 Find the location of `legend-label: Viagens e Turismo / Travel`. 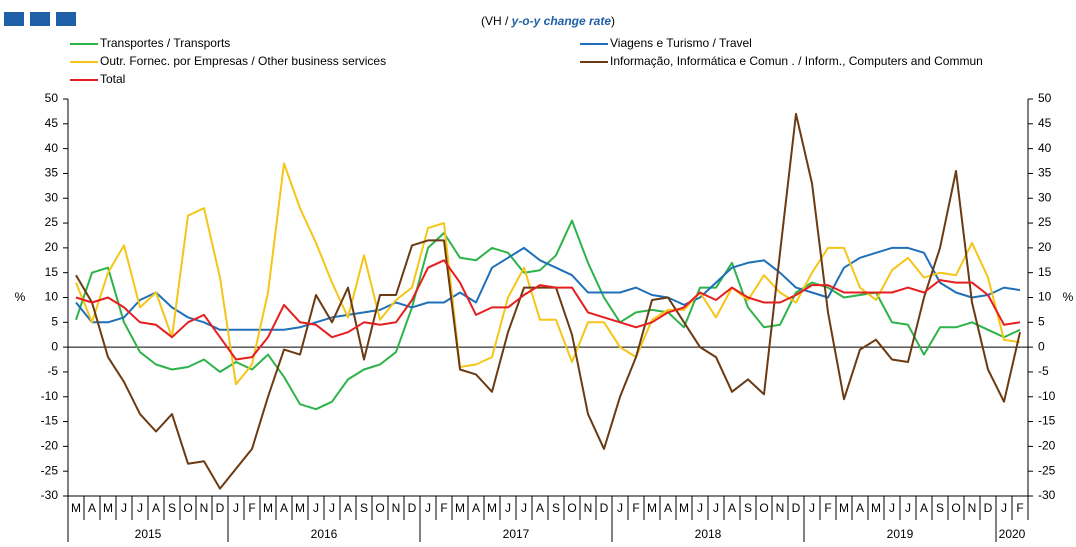

legend-label: Viagens e Turismo / Travel is located at coordinates (681, 43).